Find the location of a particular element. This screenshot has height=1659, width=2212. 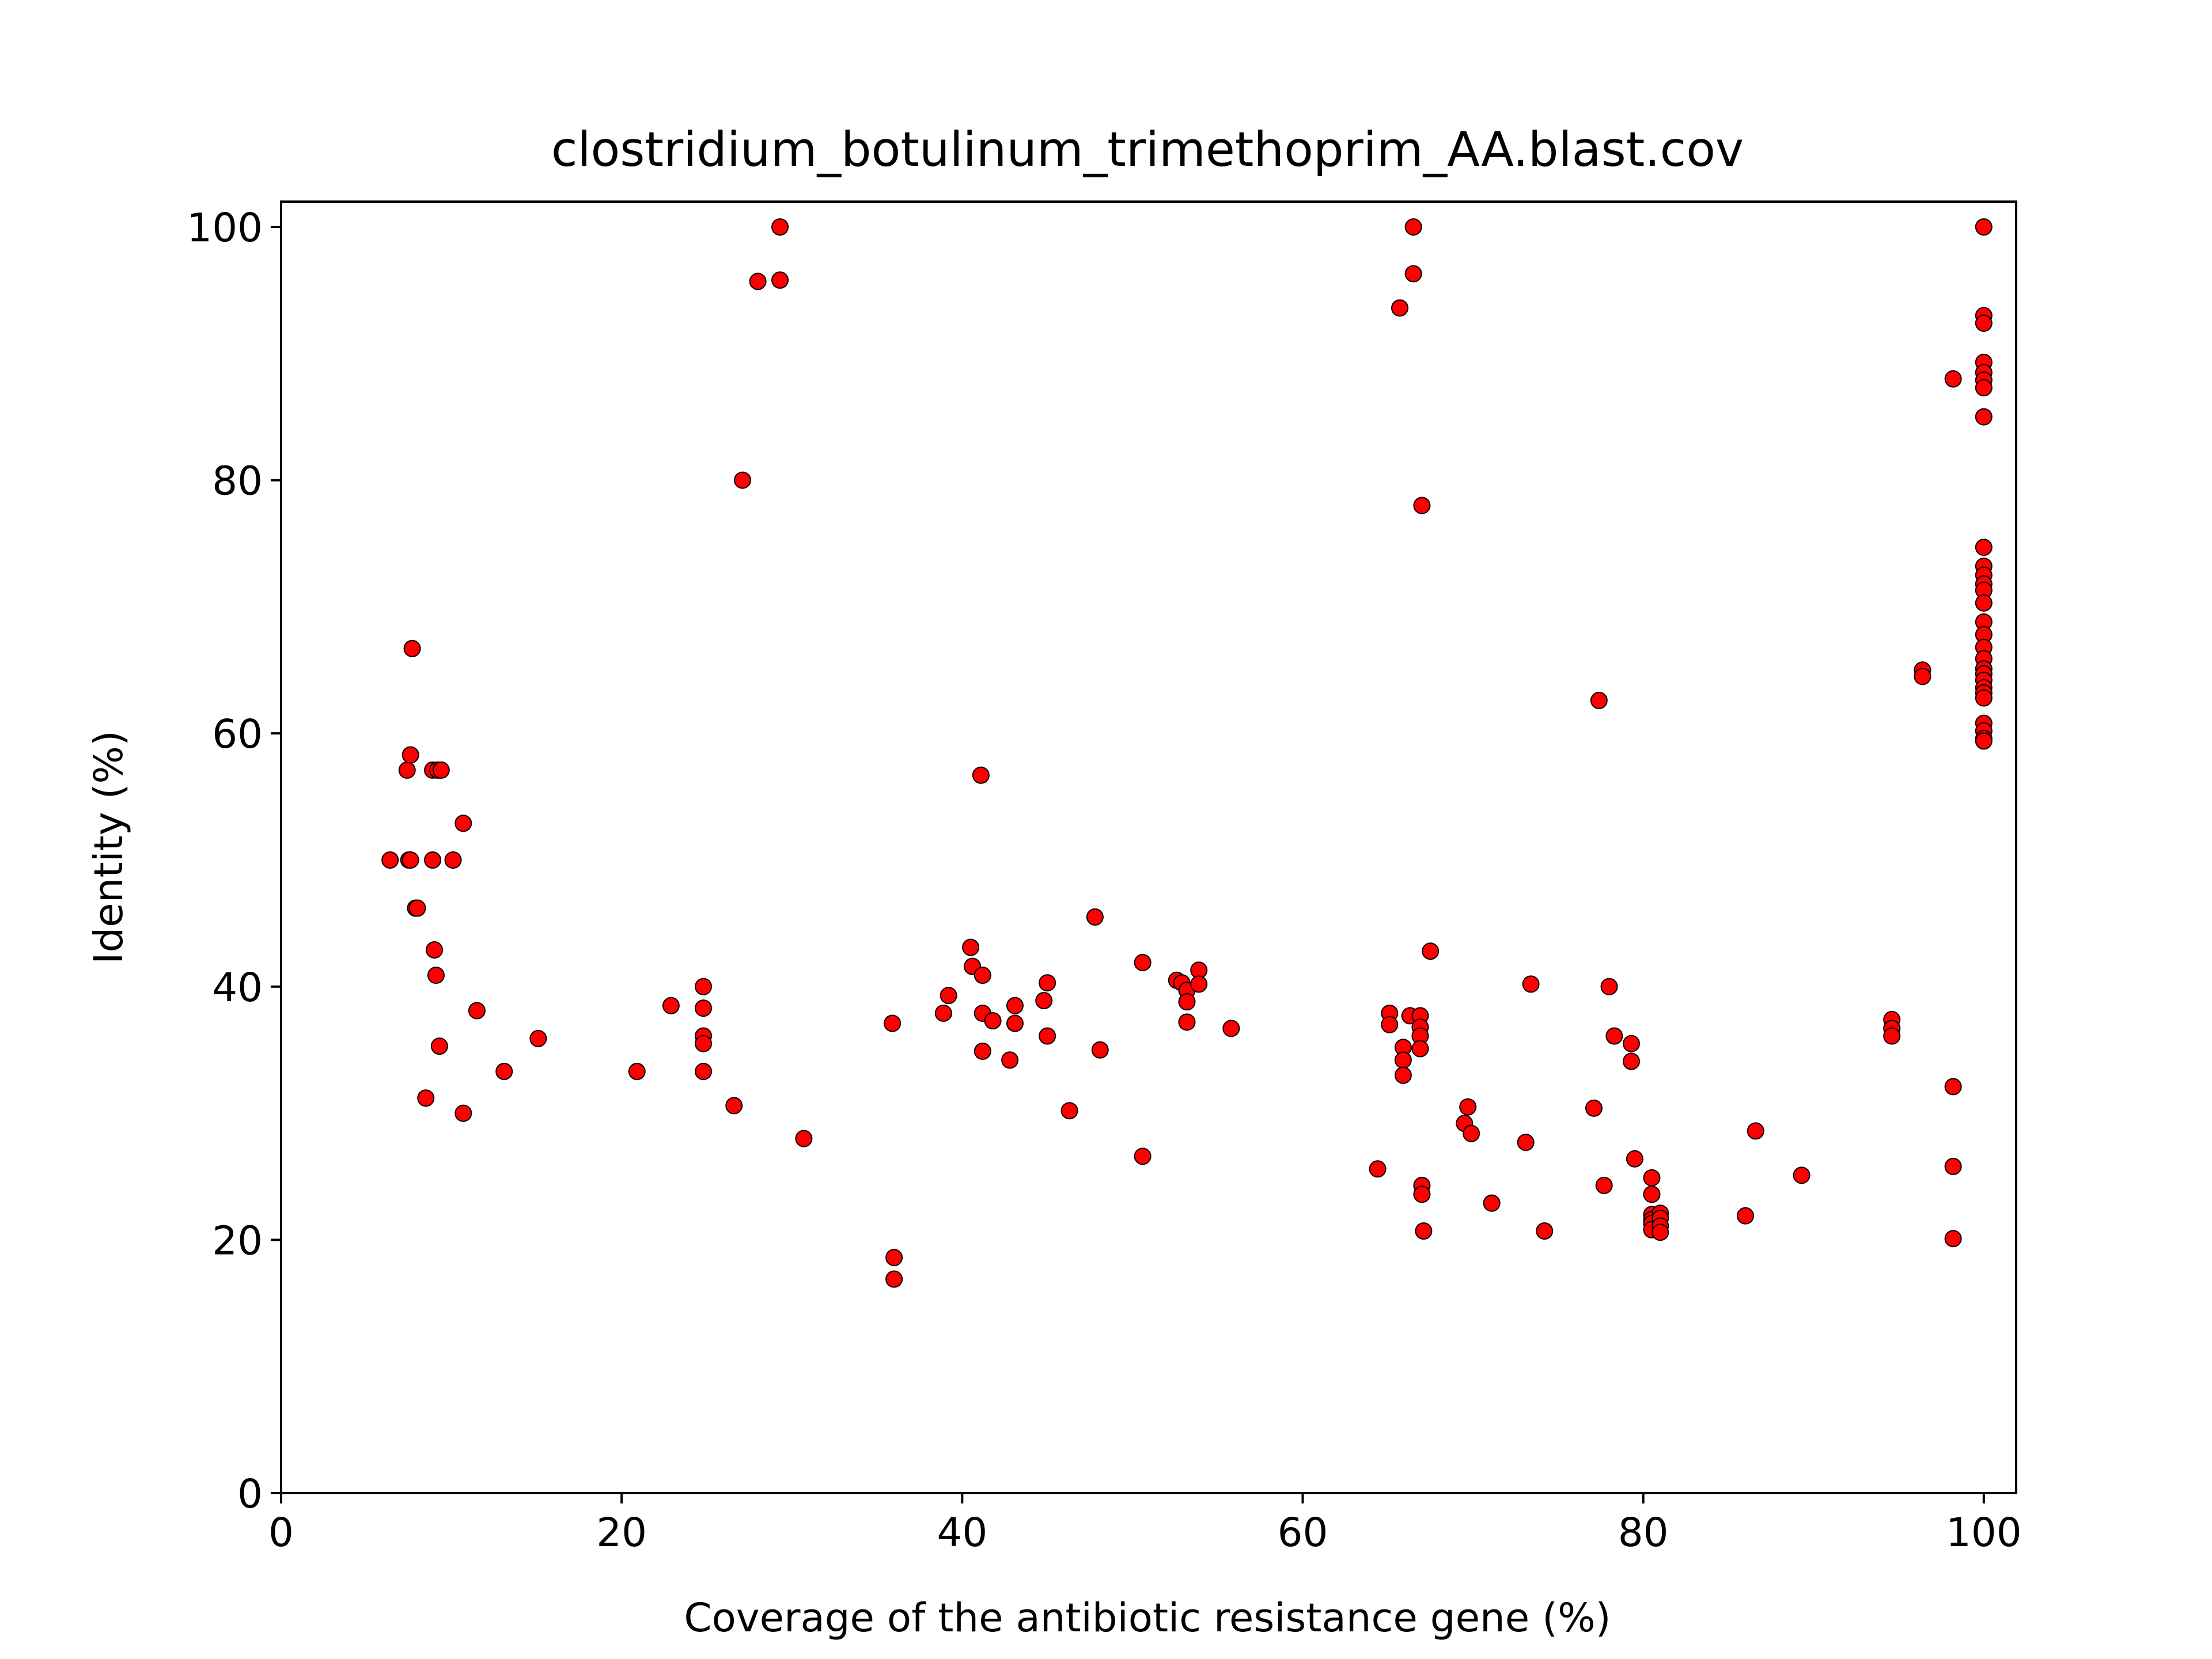

y-axis-label: Identity (%) is located at coordinates (109, 847).